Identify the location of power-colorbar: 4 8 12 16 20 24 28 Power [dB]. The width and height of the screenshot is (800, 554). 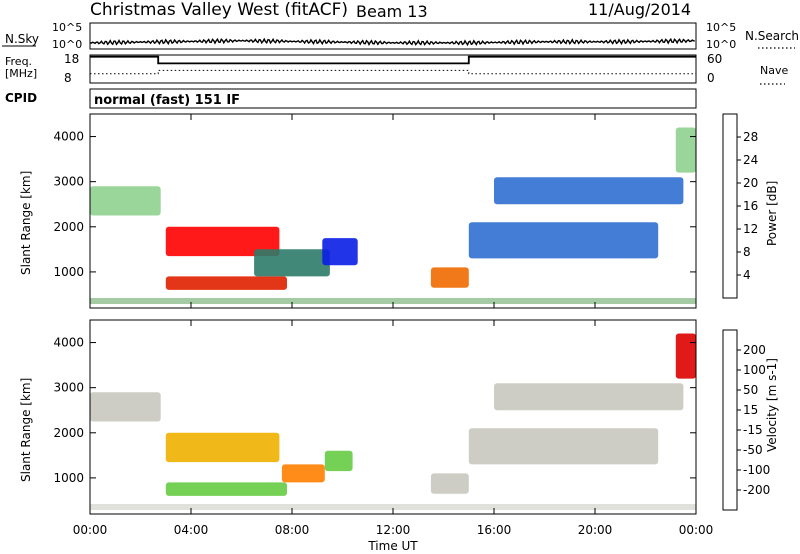
(750, 206).